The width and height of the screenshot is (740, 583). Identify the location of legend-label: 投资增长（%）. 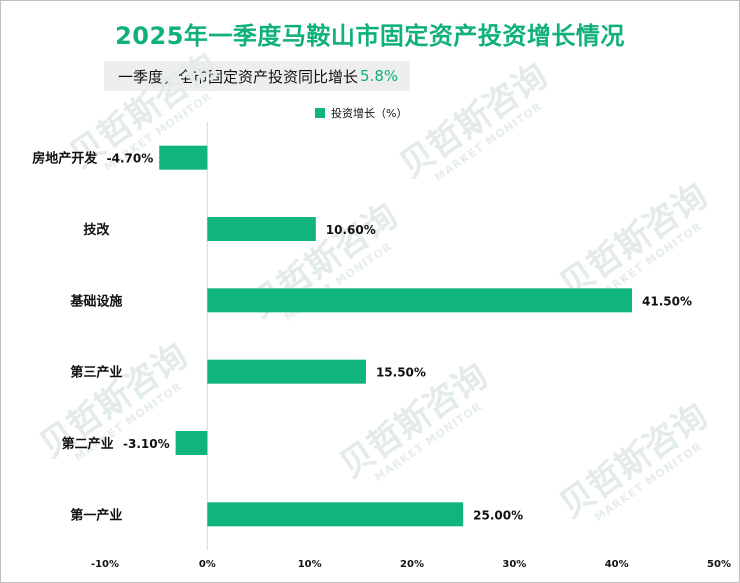
(369, 113).